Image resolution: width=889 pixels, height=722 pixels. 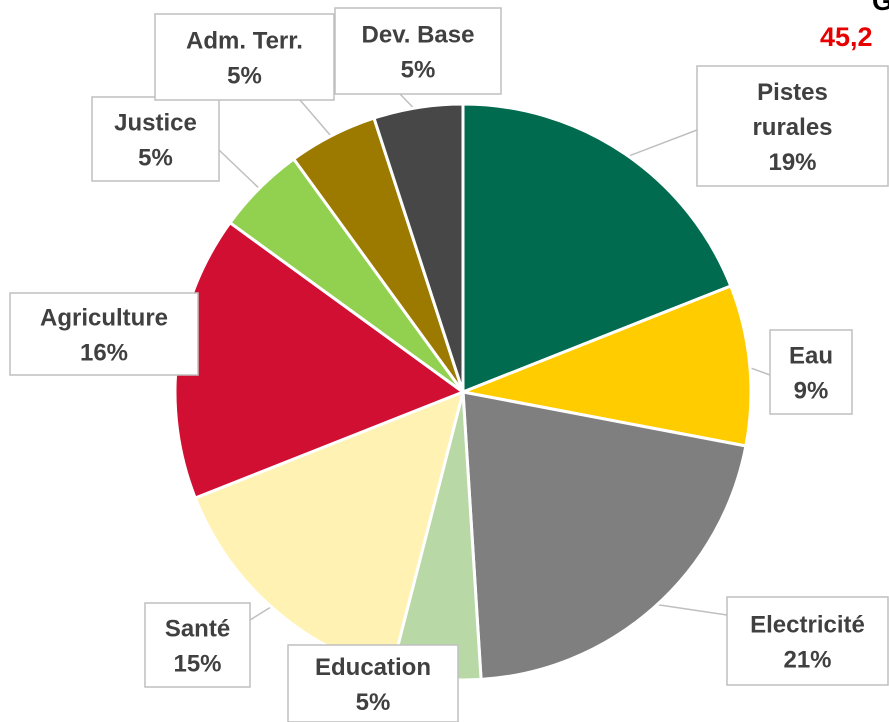 I want to click on data-label-education: Education 5%, so click(x=373, y=683).